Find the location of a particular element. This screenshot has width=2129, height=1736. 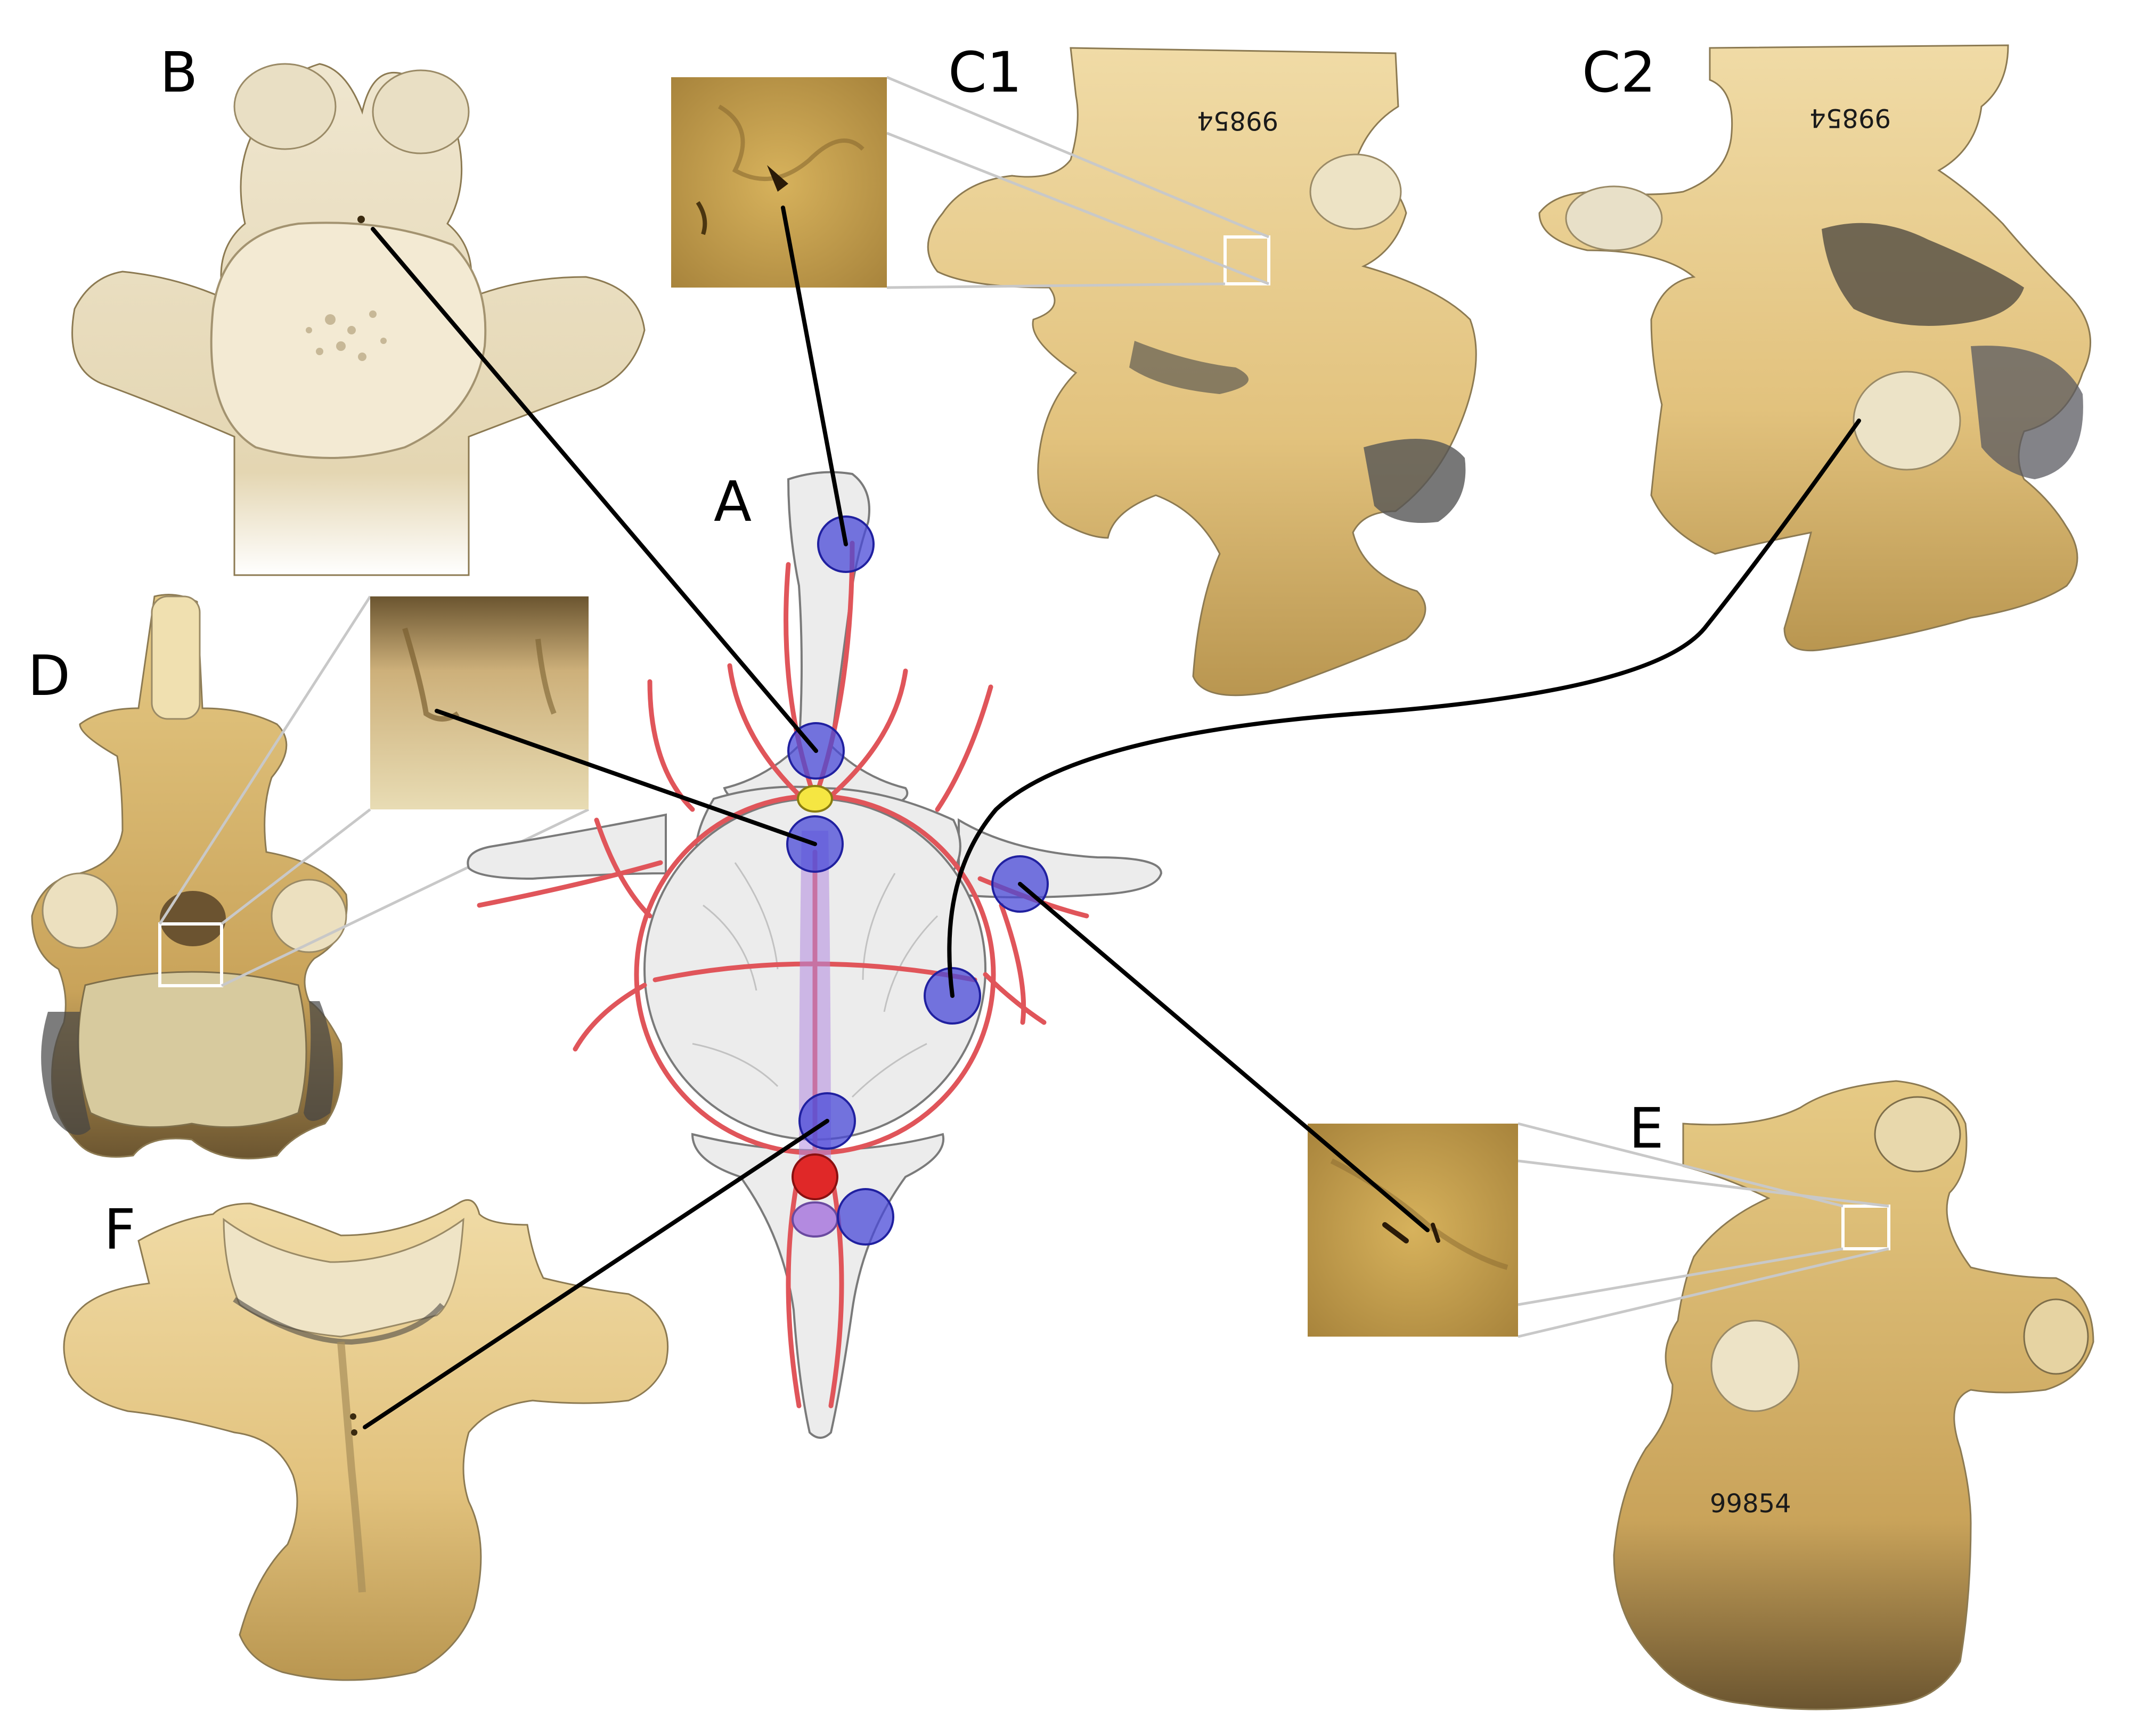

panel-label-f: F is located at coordinates (120, 1229).